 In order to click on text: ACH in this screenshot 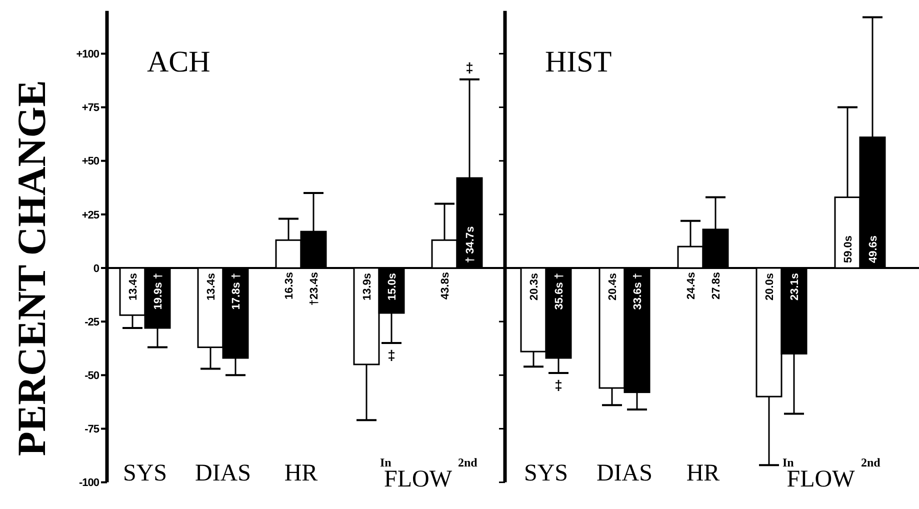, I will do `click(178, 62)`.